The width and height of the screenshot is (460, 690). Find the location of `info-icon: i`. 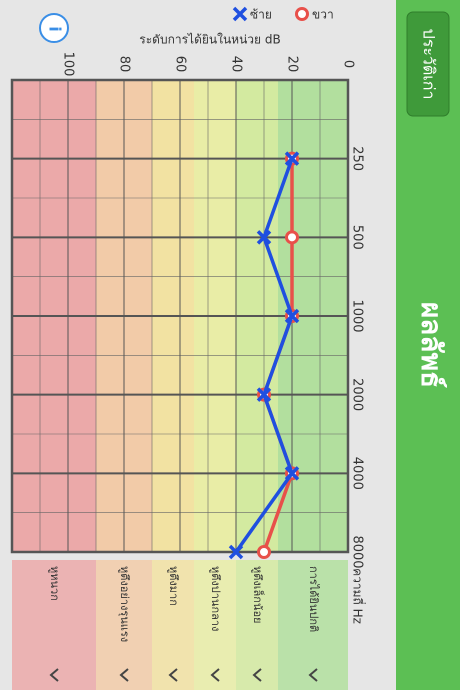

info-icon: i is located at coordinates (55, 28).